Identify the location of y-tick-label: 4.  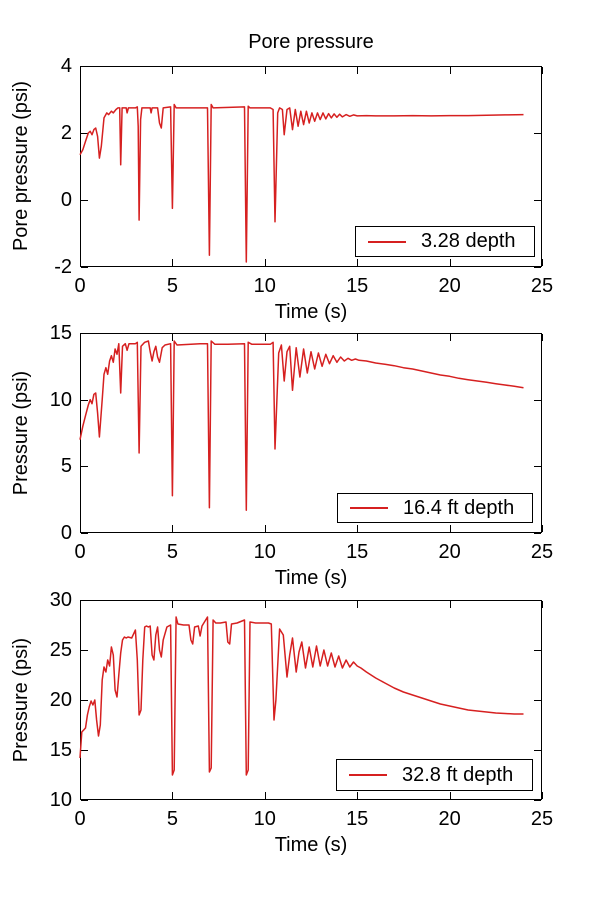
(66, 66).